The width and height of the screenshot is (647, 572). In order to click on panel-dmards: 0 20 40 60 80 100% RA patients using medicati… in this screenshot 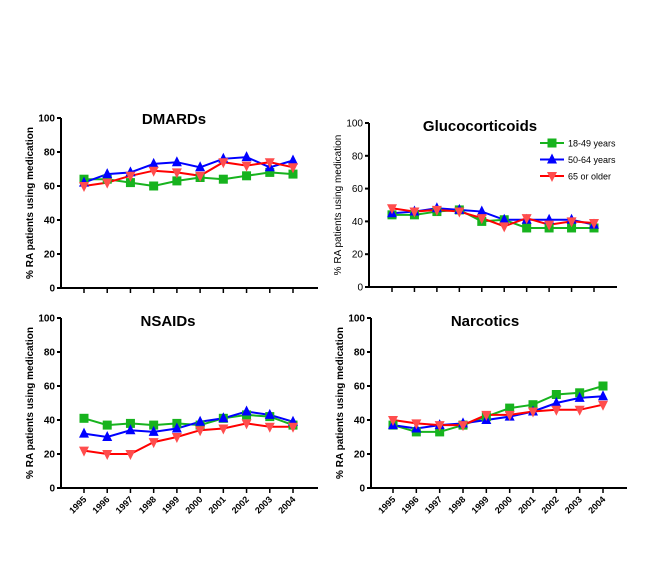, I will do `click(171, 203)`.